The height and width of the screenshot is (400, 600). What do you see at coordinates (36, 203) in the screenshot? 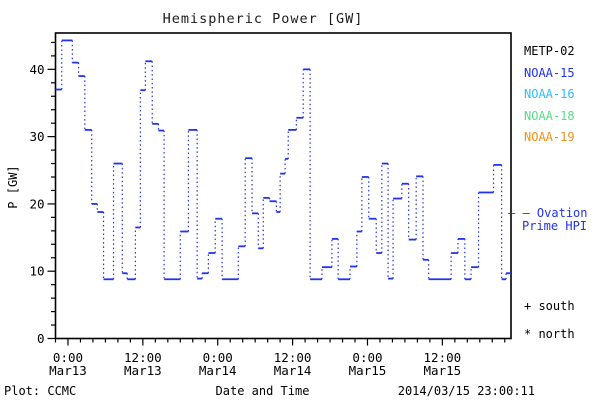
I see `y-tick-label: 20` at bounding box center [36, 203].